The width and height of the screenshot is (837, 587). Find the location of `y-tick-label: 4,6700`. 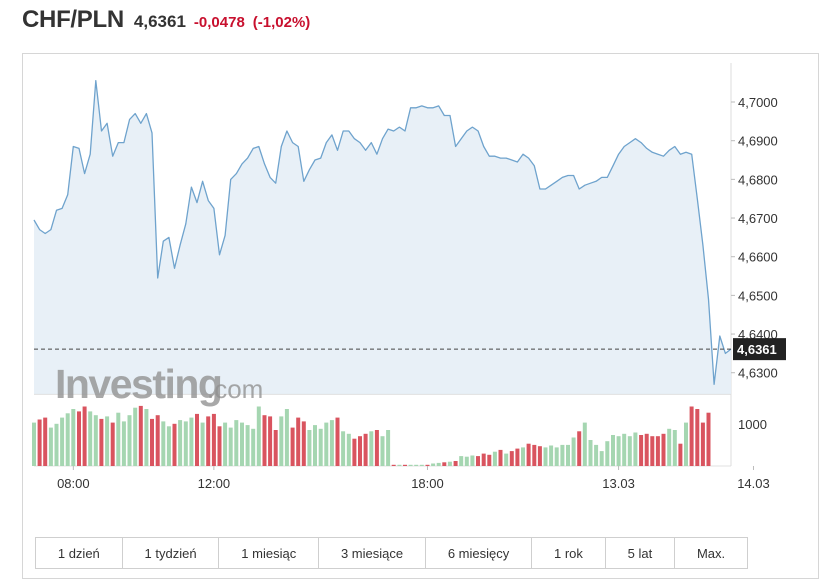

y-tick-label: 4,6700 is located at coordinates (758, 218).